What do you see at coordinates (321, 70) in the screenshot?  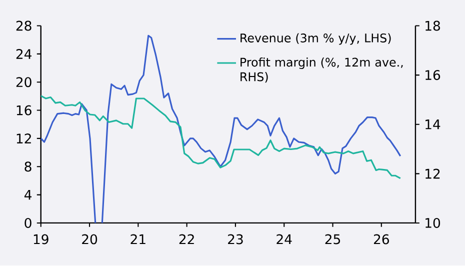 I see `legend-label: Profit margin (%, 12m ave., RHS)` at bounding box center [321, 70].